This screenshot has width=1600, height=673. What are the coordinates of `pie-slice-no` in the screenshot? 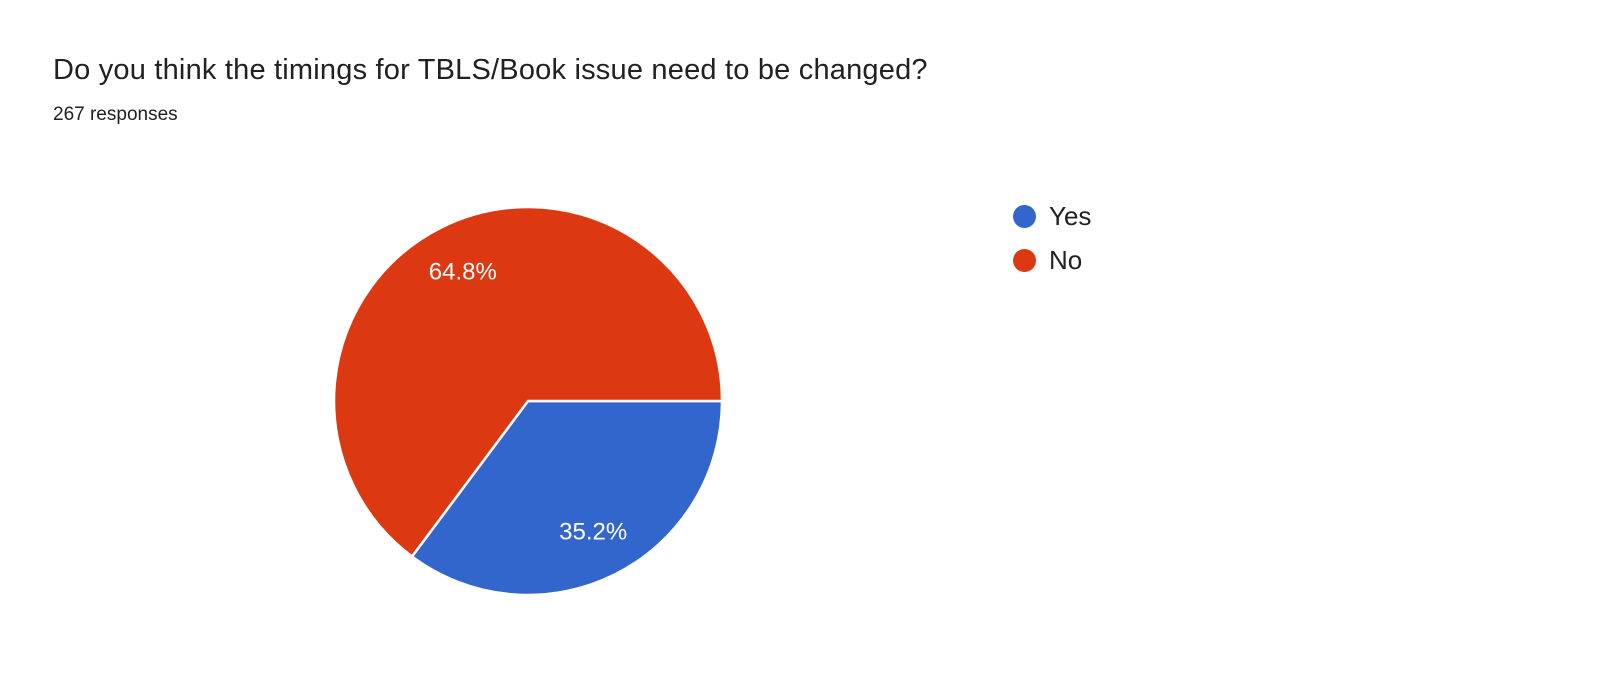 It's located at (528, 381).